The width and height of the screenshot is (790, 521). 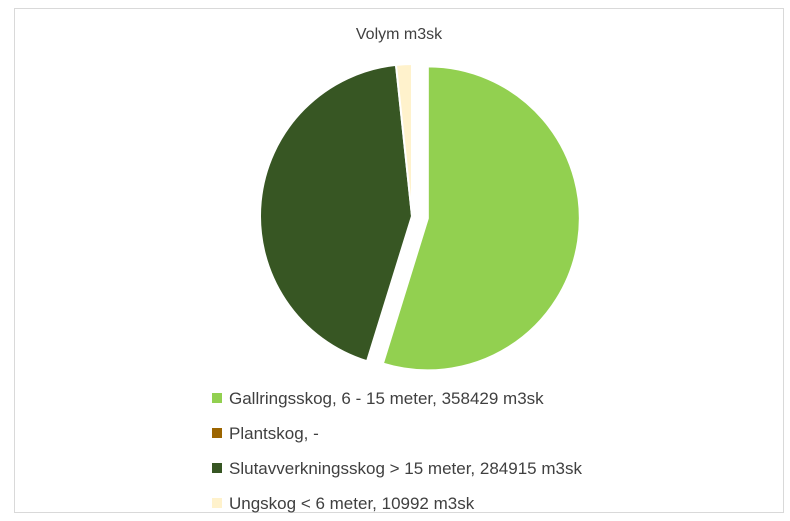 What do you see at coordinates (386, 398) in the screenshot?
I see `legend-label: Gallringsskog, 6 - 15 meter, 358429 m3sk` at bounding box center [386, 398].